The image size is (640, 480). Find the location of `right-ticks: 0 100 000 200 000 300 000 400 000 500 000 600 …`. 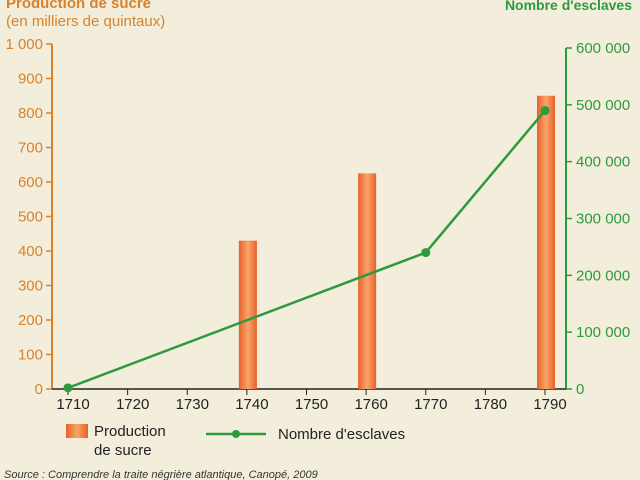

right-ticks: 0 100 000 200 000 300 000 400 000 500 000 600 … is located at coordinates (598, 219).